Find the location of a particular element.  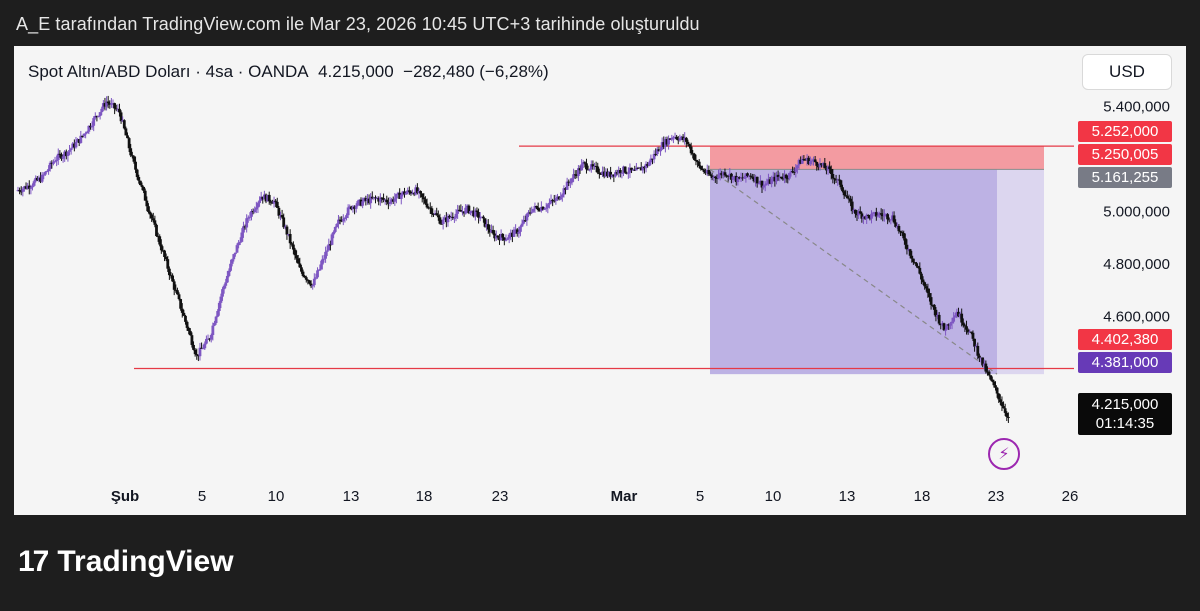

x-tick-label: 23 is located at coordinates (996, 496).